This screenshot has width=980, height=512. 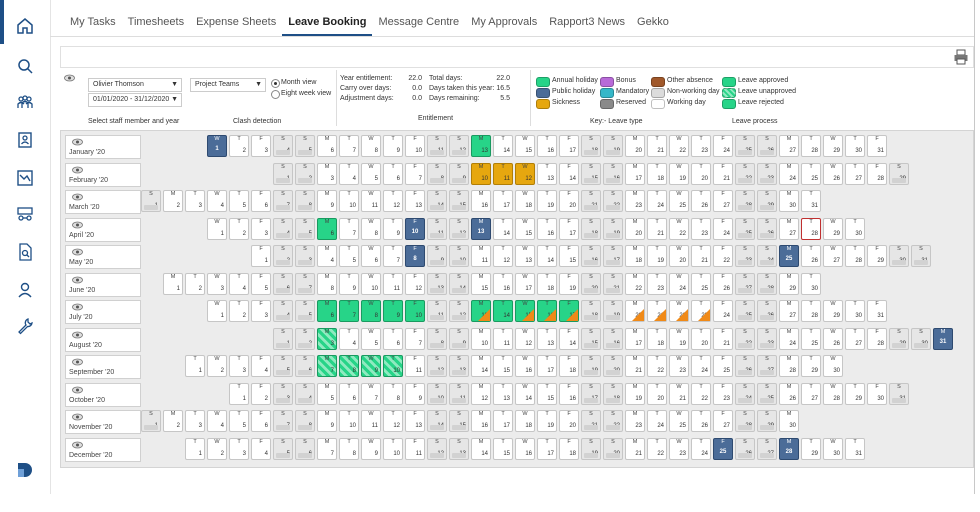 What do you see at coordinates (459, 421) in the screenshot?
I see `calendar-day: S 15` at bounding box center [459, 421].